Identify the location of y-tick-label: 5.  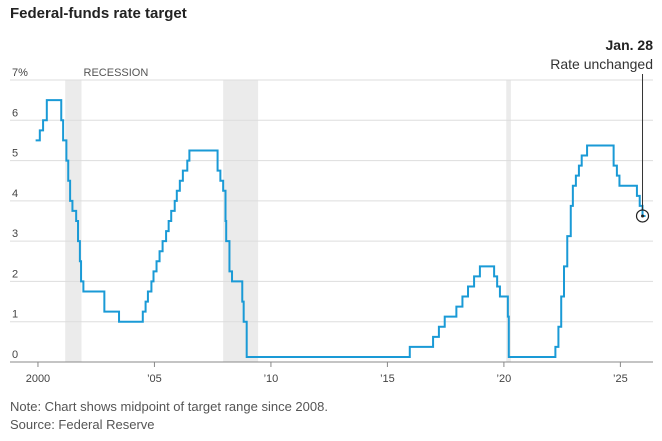
(15, 154).